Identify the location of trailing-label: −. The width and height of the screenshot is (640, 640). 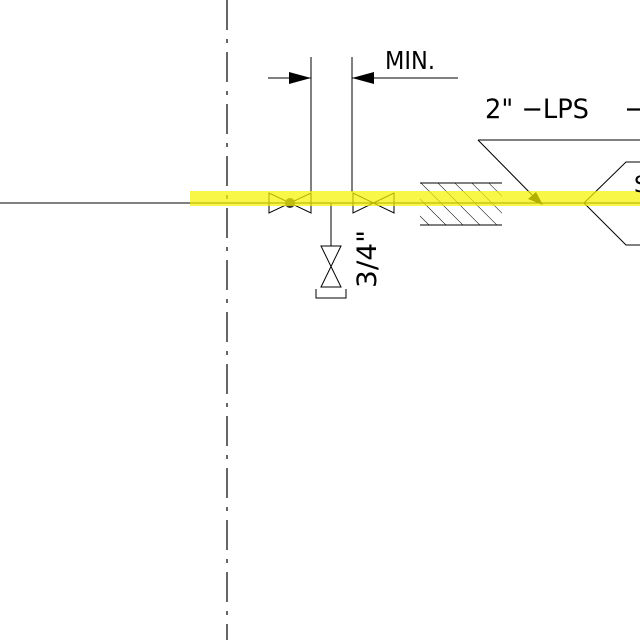
(632, 109).